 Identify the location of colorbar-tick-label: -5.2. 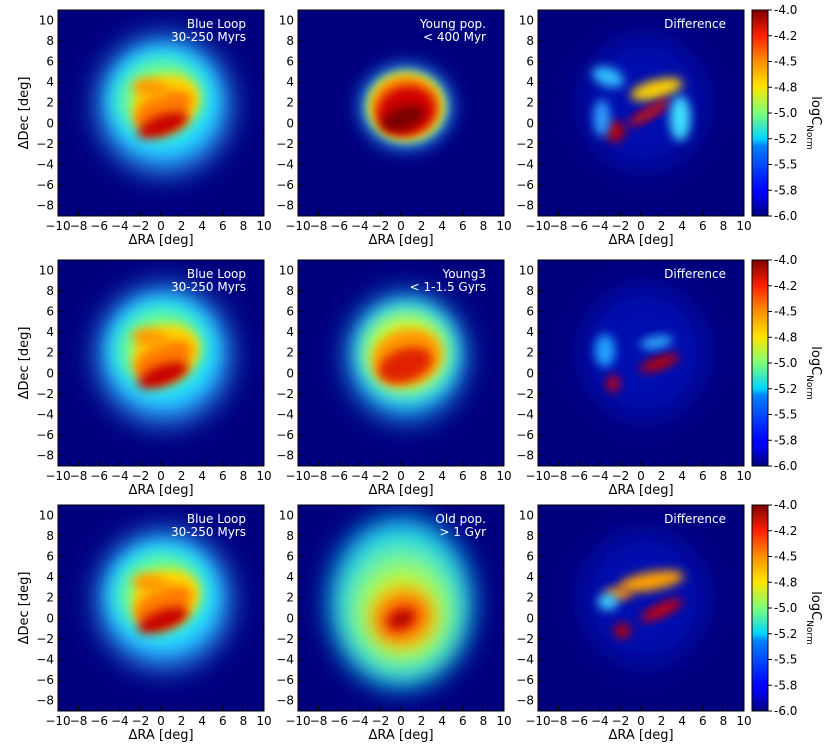
(785, 389).